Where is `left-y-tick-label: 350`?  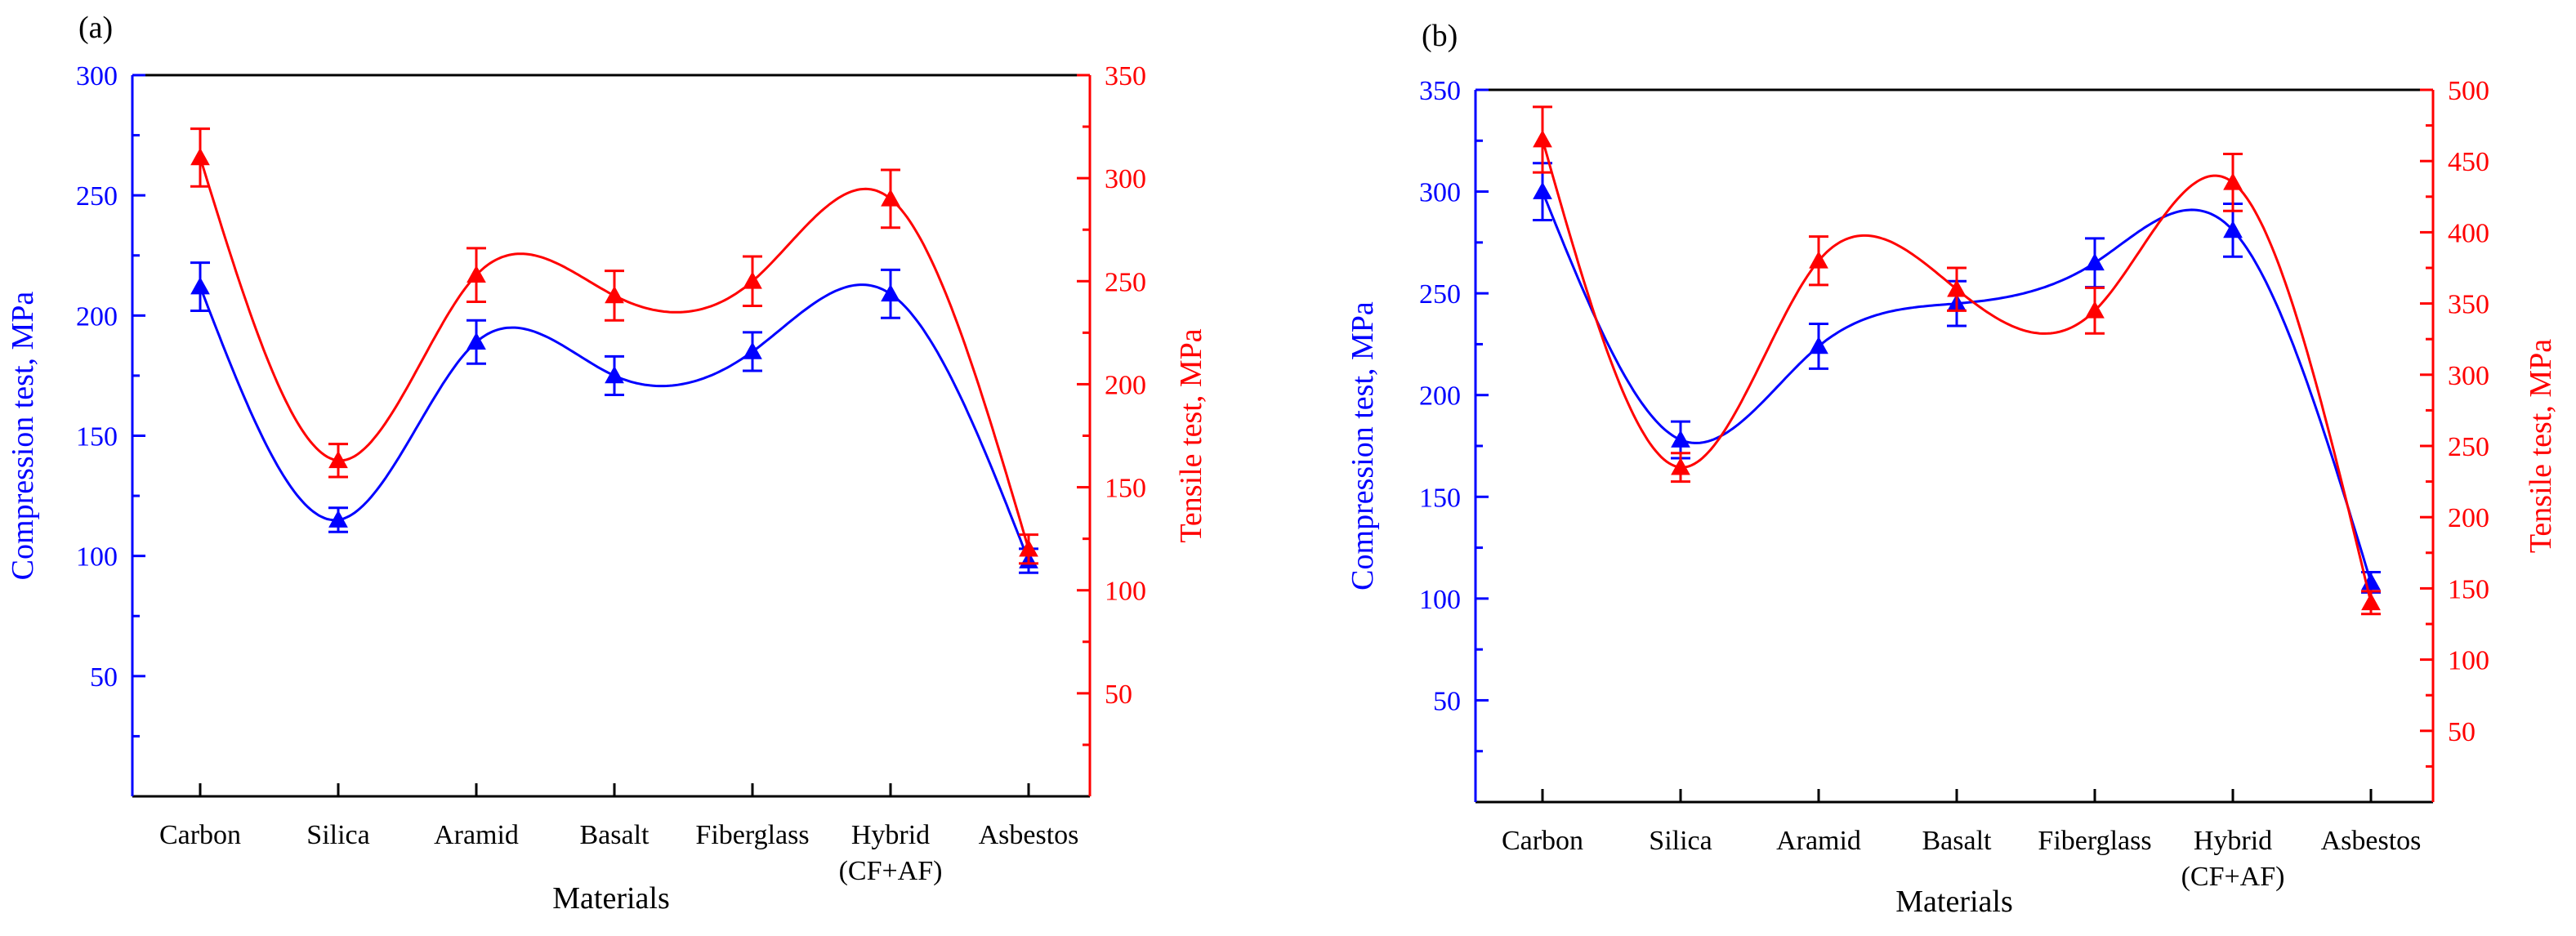 left-y-tick-label: 350 is located at coordinates (1440, 91).